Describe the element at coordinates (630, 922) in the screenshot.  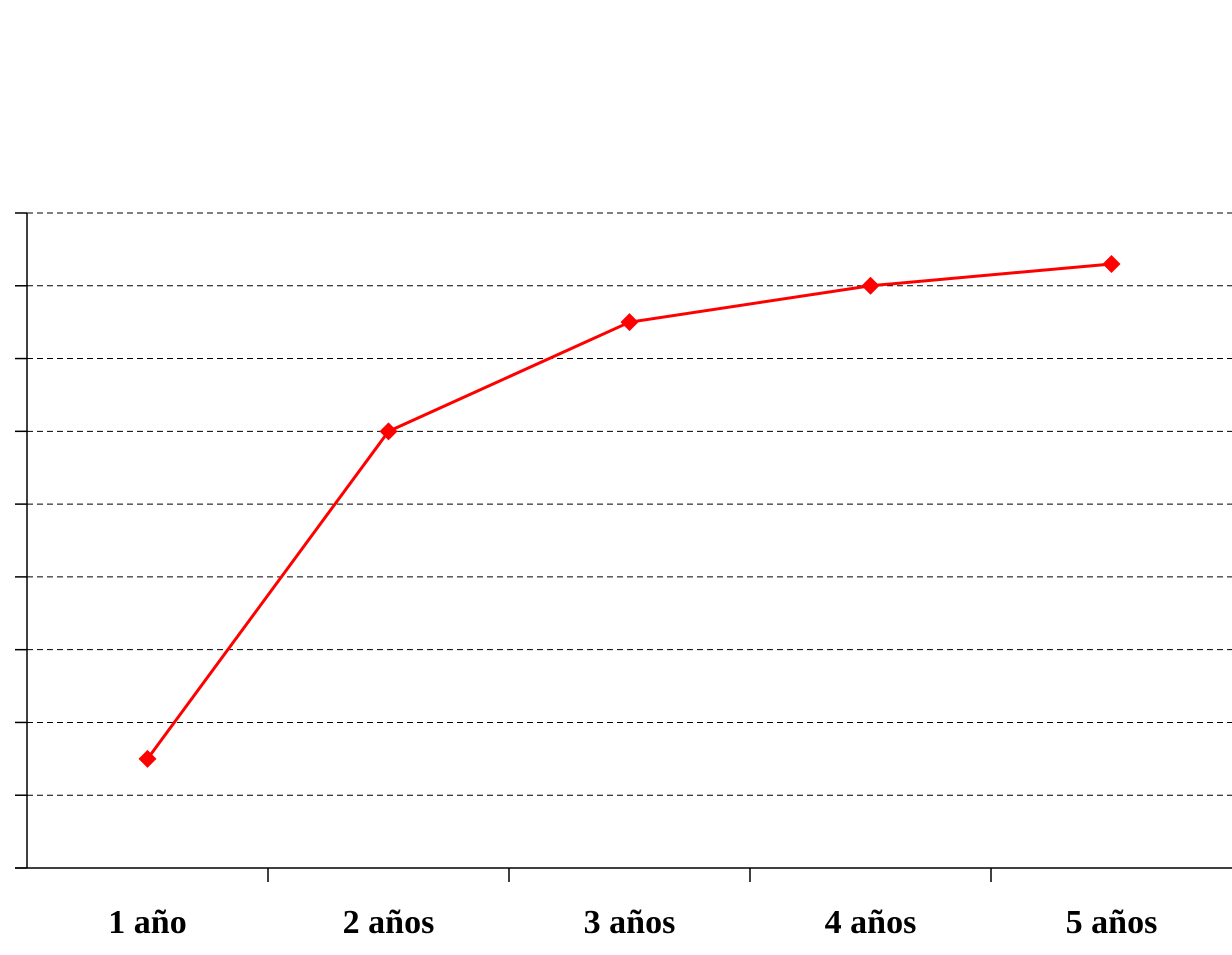
I see `x-tick-label: 3 años` at that location.